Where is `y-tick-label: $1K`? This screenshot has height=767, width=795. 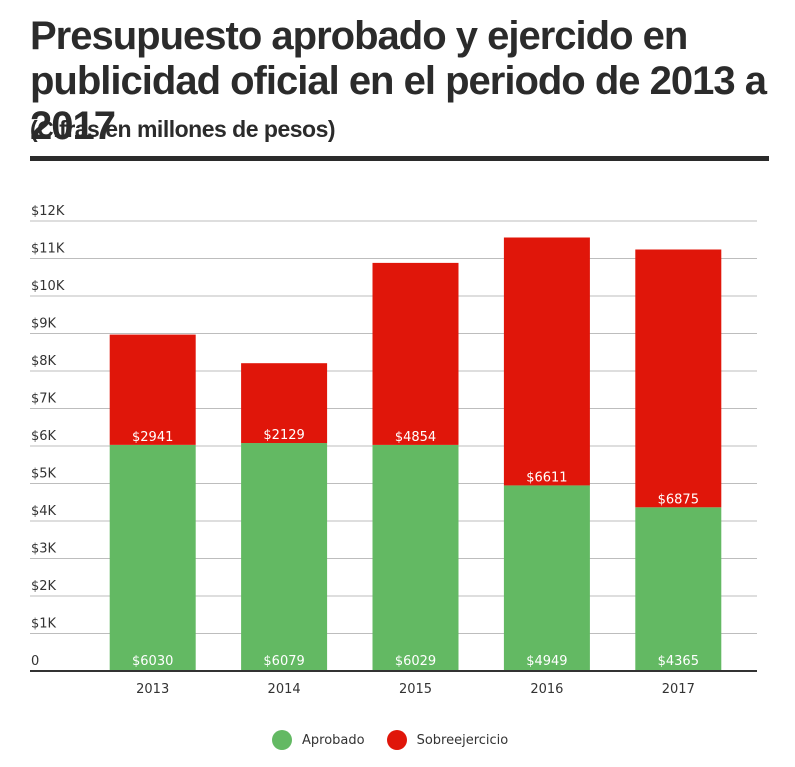
y-tick-label: $1K is located at coordinates (44, 624).